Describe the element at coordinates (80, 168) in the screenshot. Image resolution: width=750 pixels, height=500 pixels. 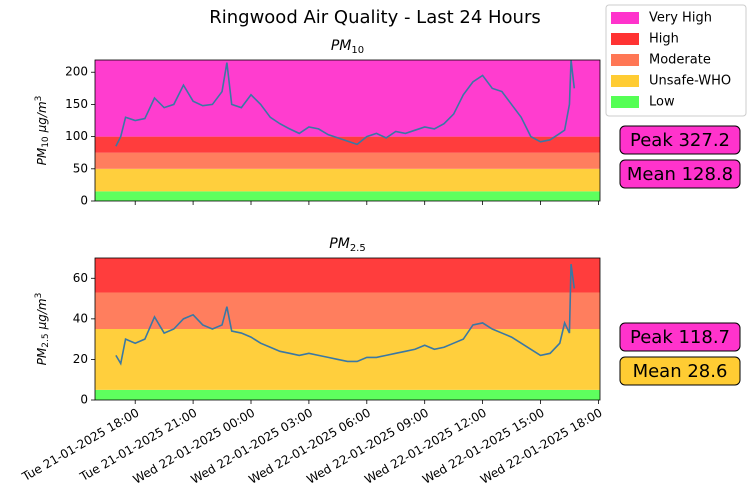
I see `y-tick-label: 50` at that location.